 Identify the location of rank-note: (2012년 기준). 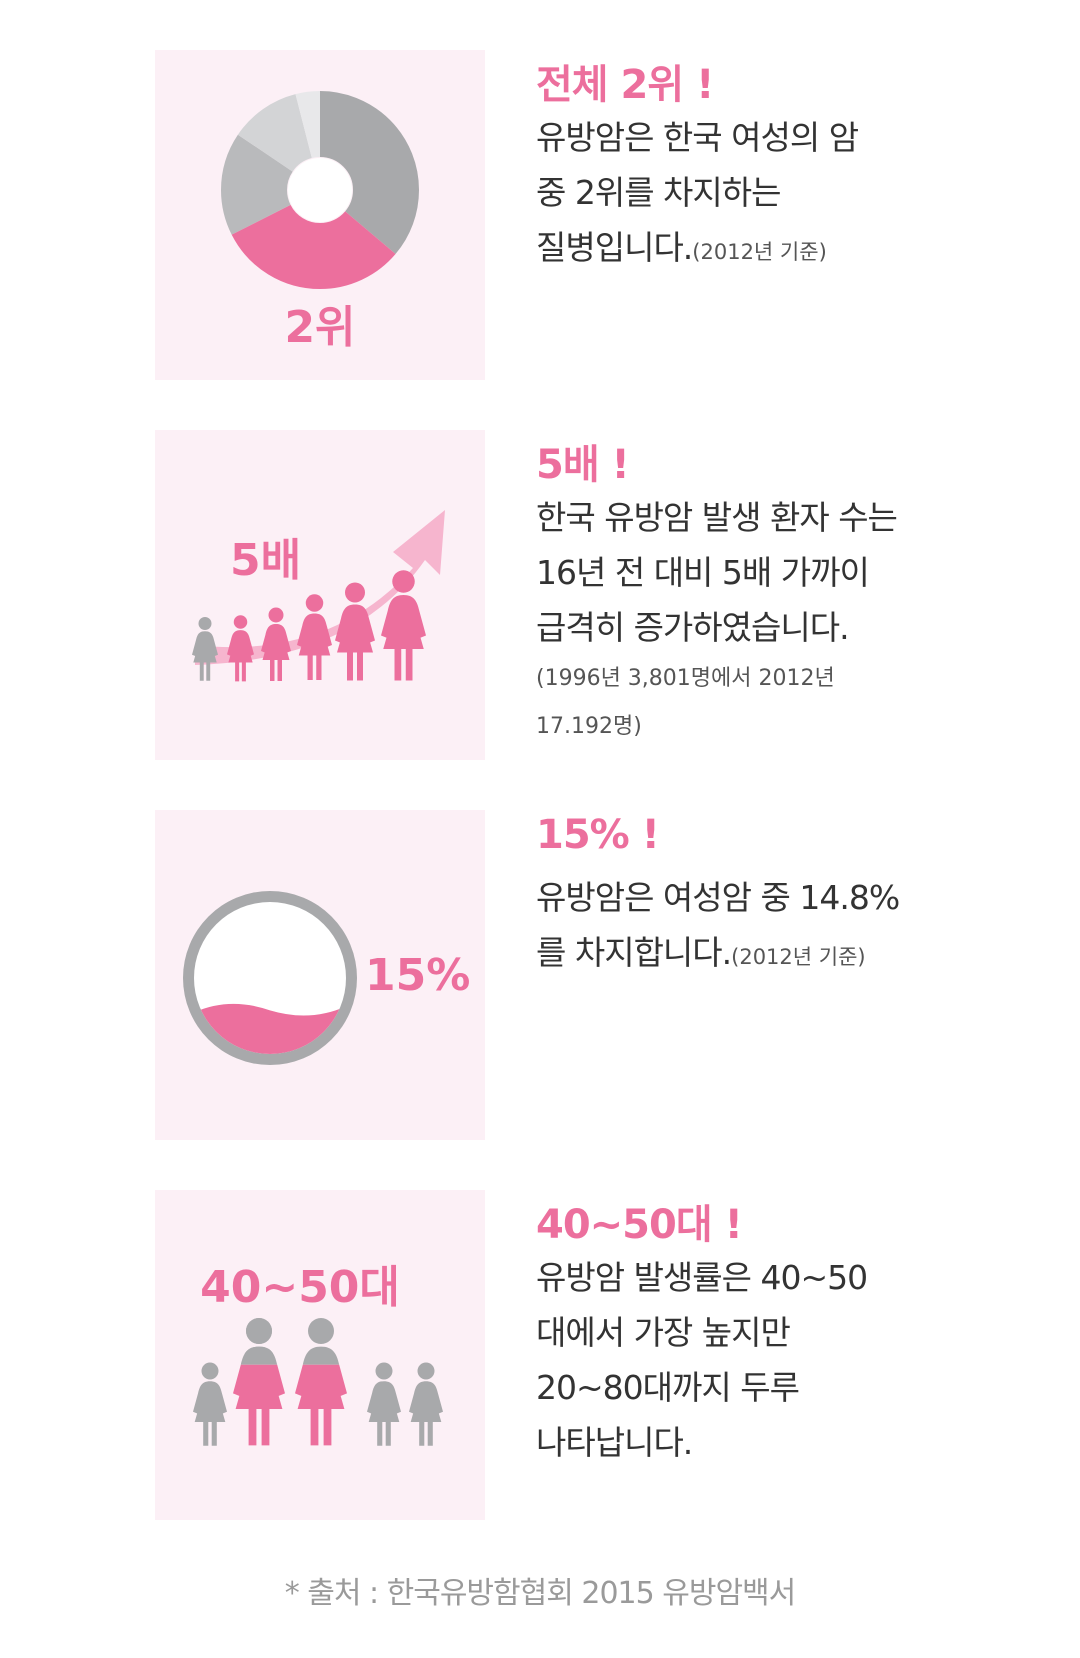
(759, 252).